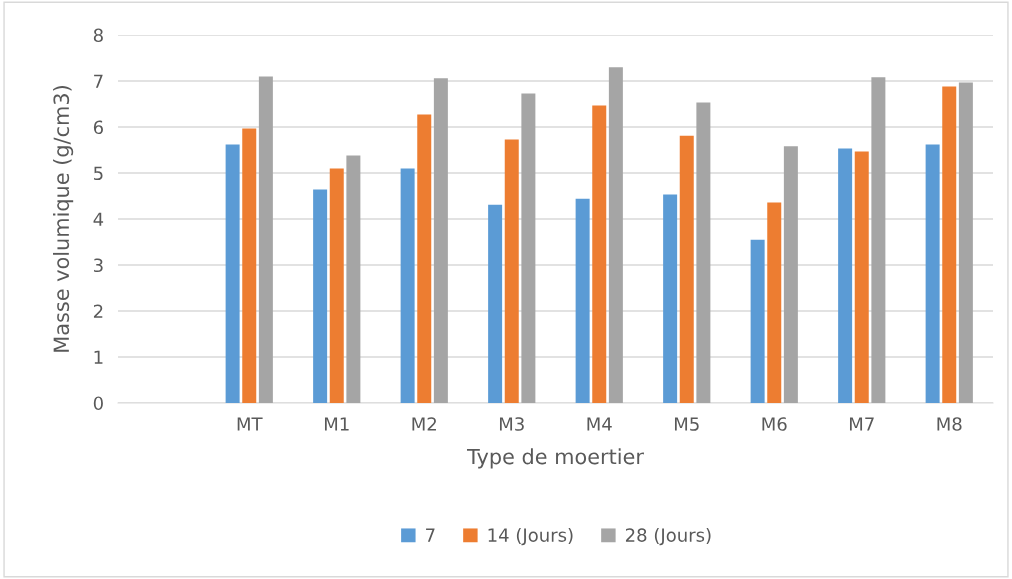 The height and width of the screenshot is (579, 1012). I want to click on x-tick-label: M1, so click(336, 424).